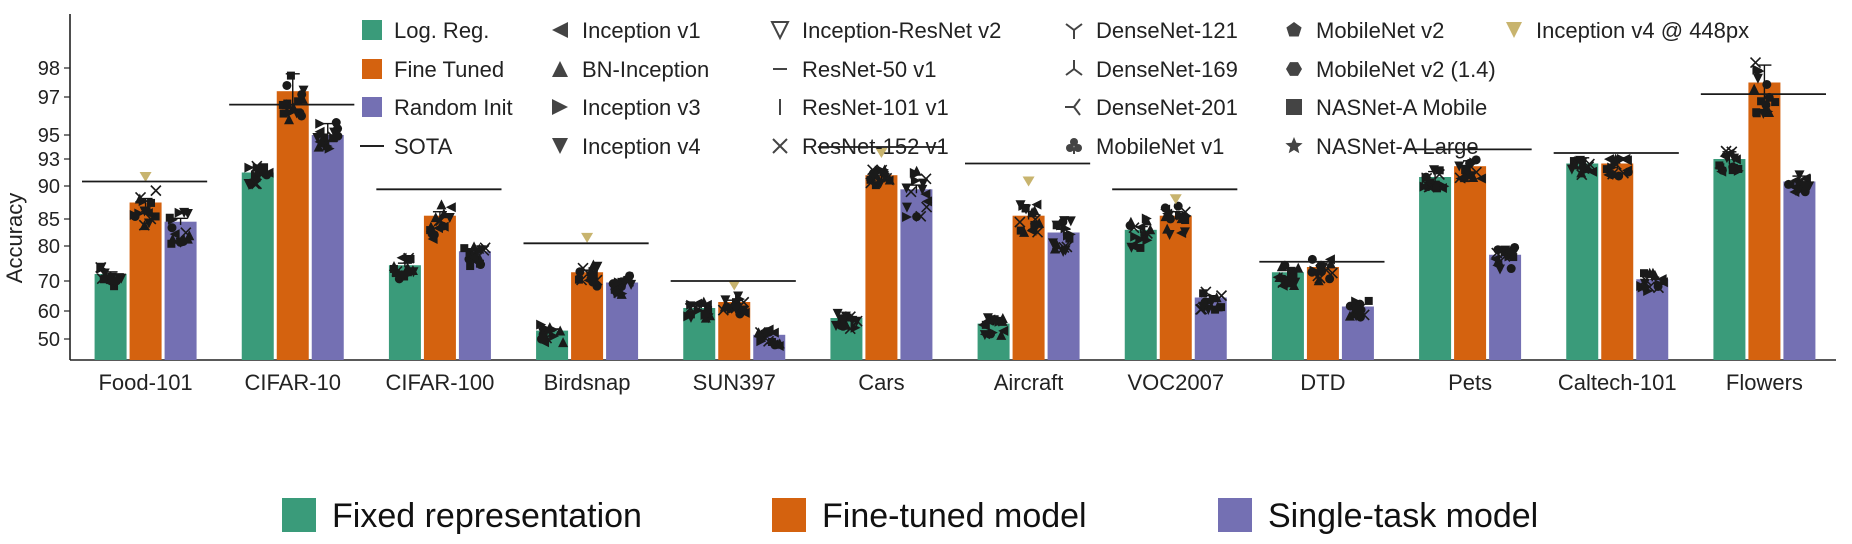  What do you see at coordinates (1175, 382) in the screenshot?
I see `x-tick-label: VOC2007` at bounding box center [1175, 382].